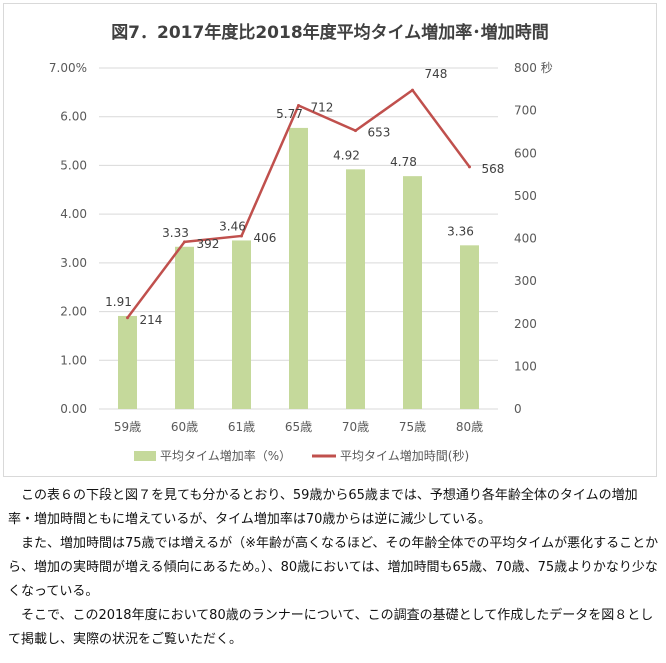 The height and width of the screenshot is (663, 666). Describe the element at coordinates (68, 238) in the screenshot. I see `left-axis-ticks: 0.00 1.00 2.00 3.00 4.00 5.00 6.00 7.00%` at that location.